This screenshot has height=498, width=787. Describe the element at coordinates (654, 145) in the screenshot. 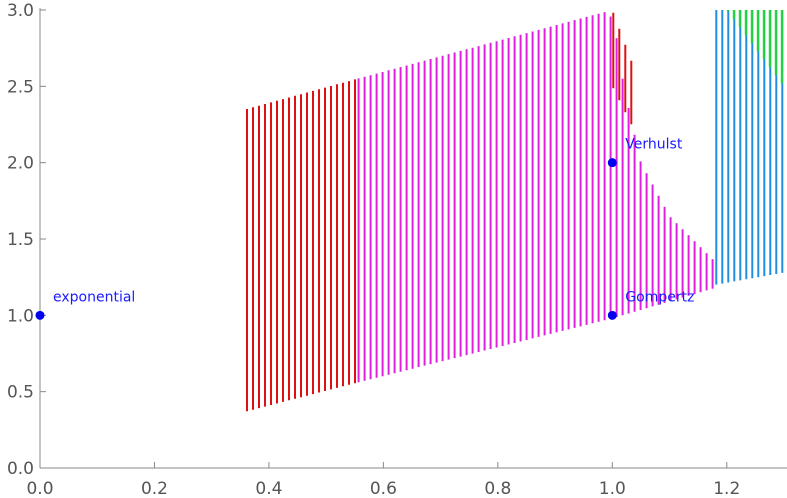

I see `point-label-verhulst: Verhulst` at that location.